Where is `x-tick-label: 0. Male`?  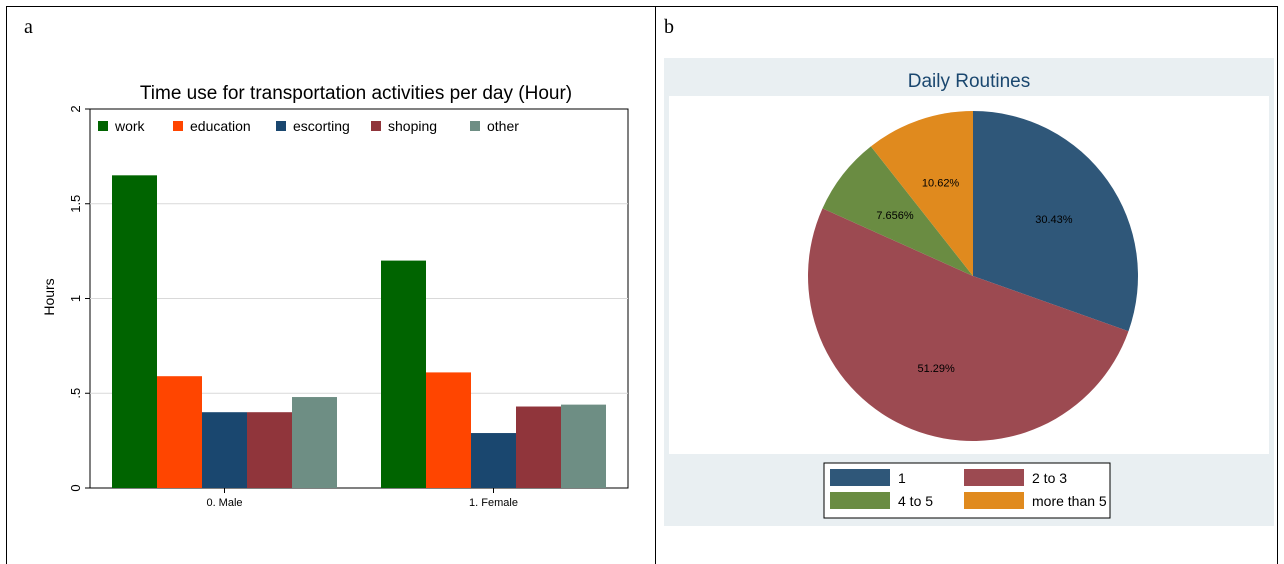 x-tick-label: 0. Male is located at coordinates (224, 503).